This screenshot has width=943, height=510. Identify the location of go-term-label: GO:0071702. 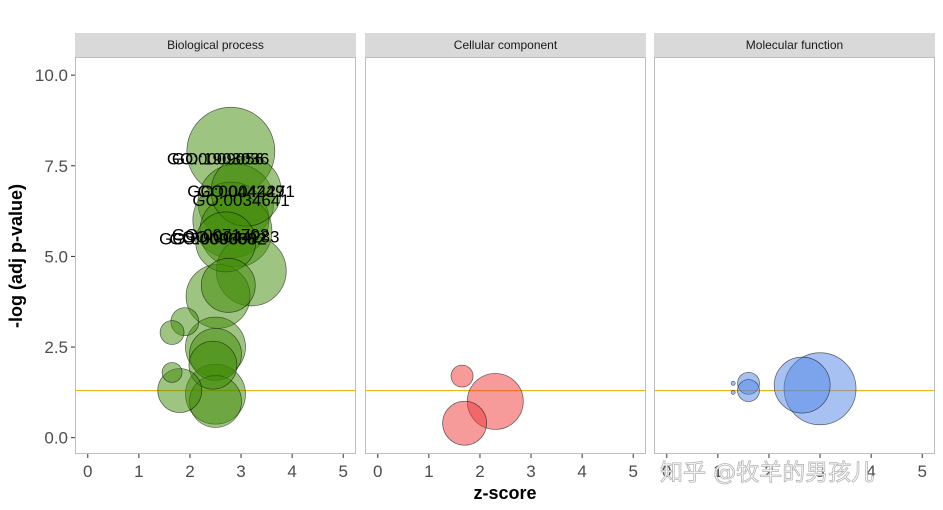
(220, 235).